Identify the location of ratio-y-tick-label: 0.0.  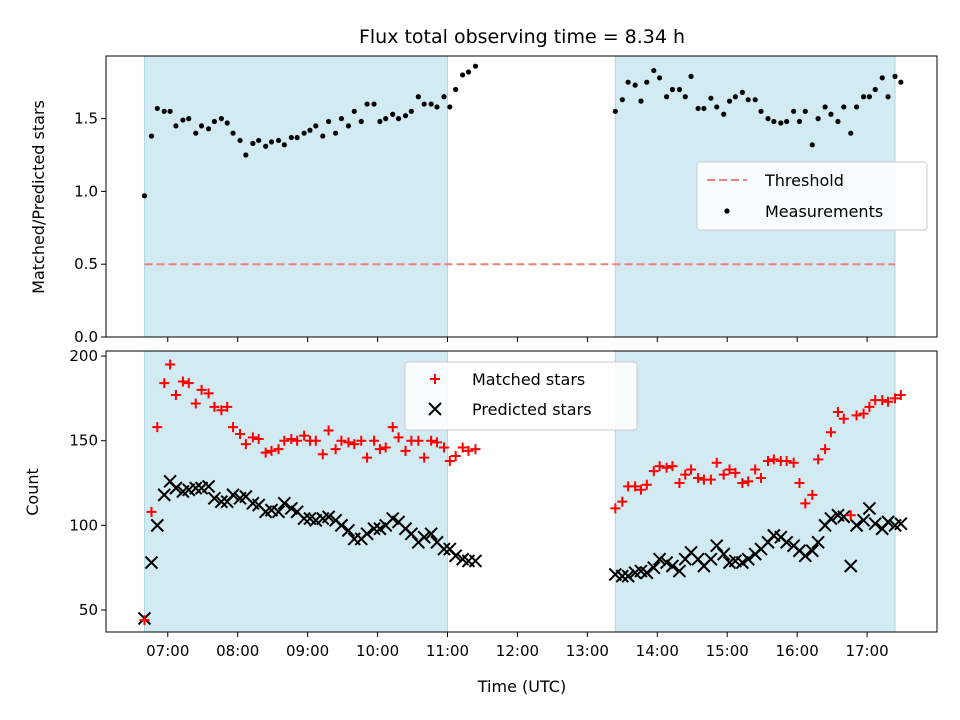
(86, 337).